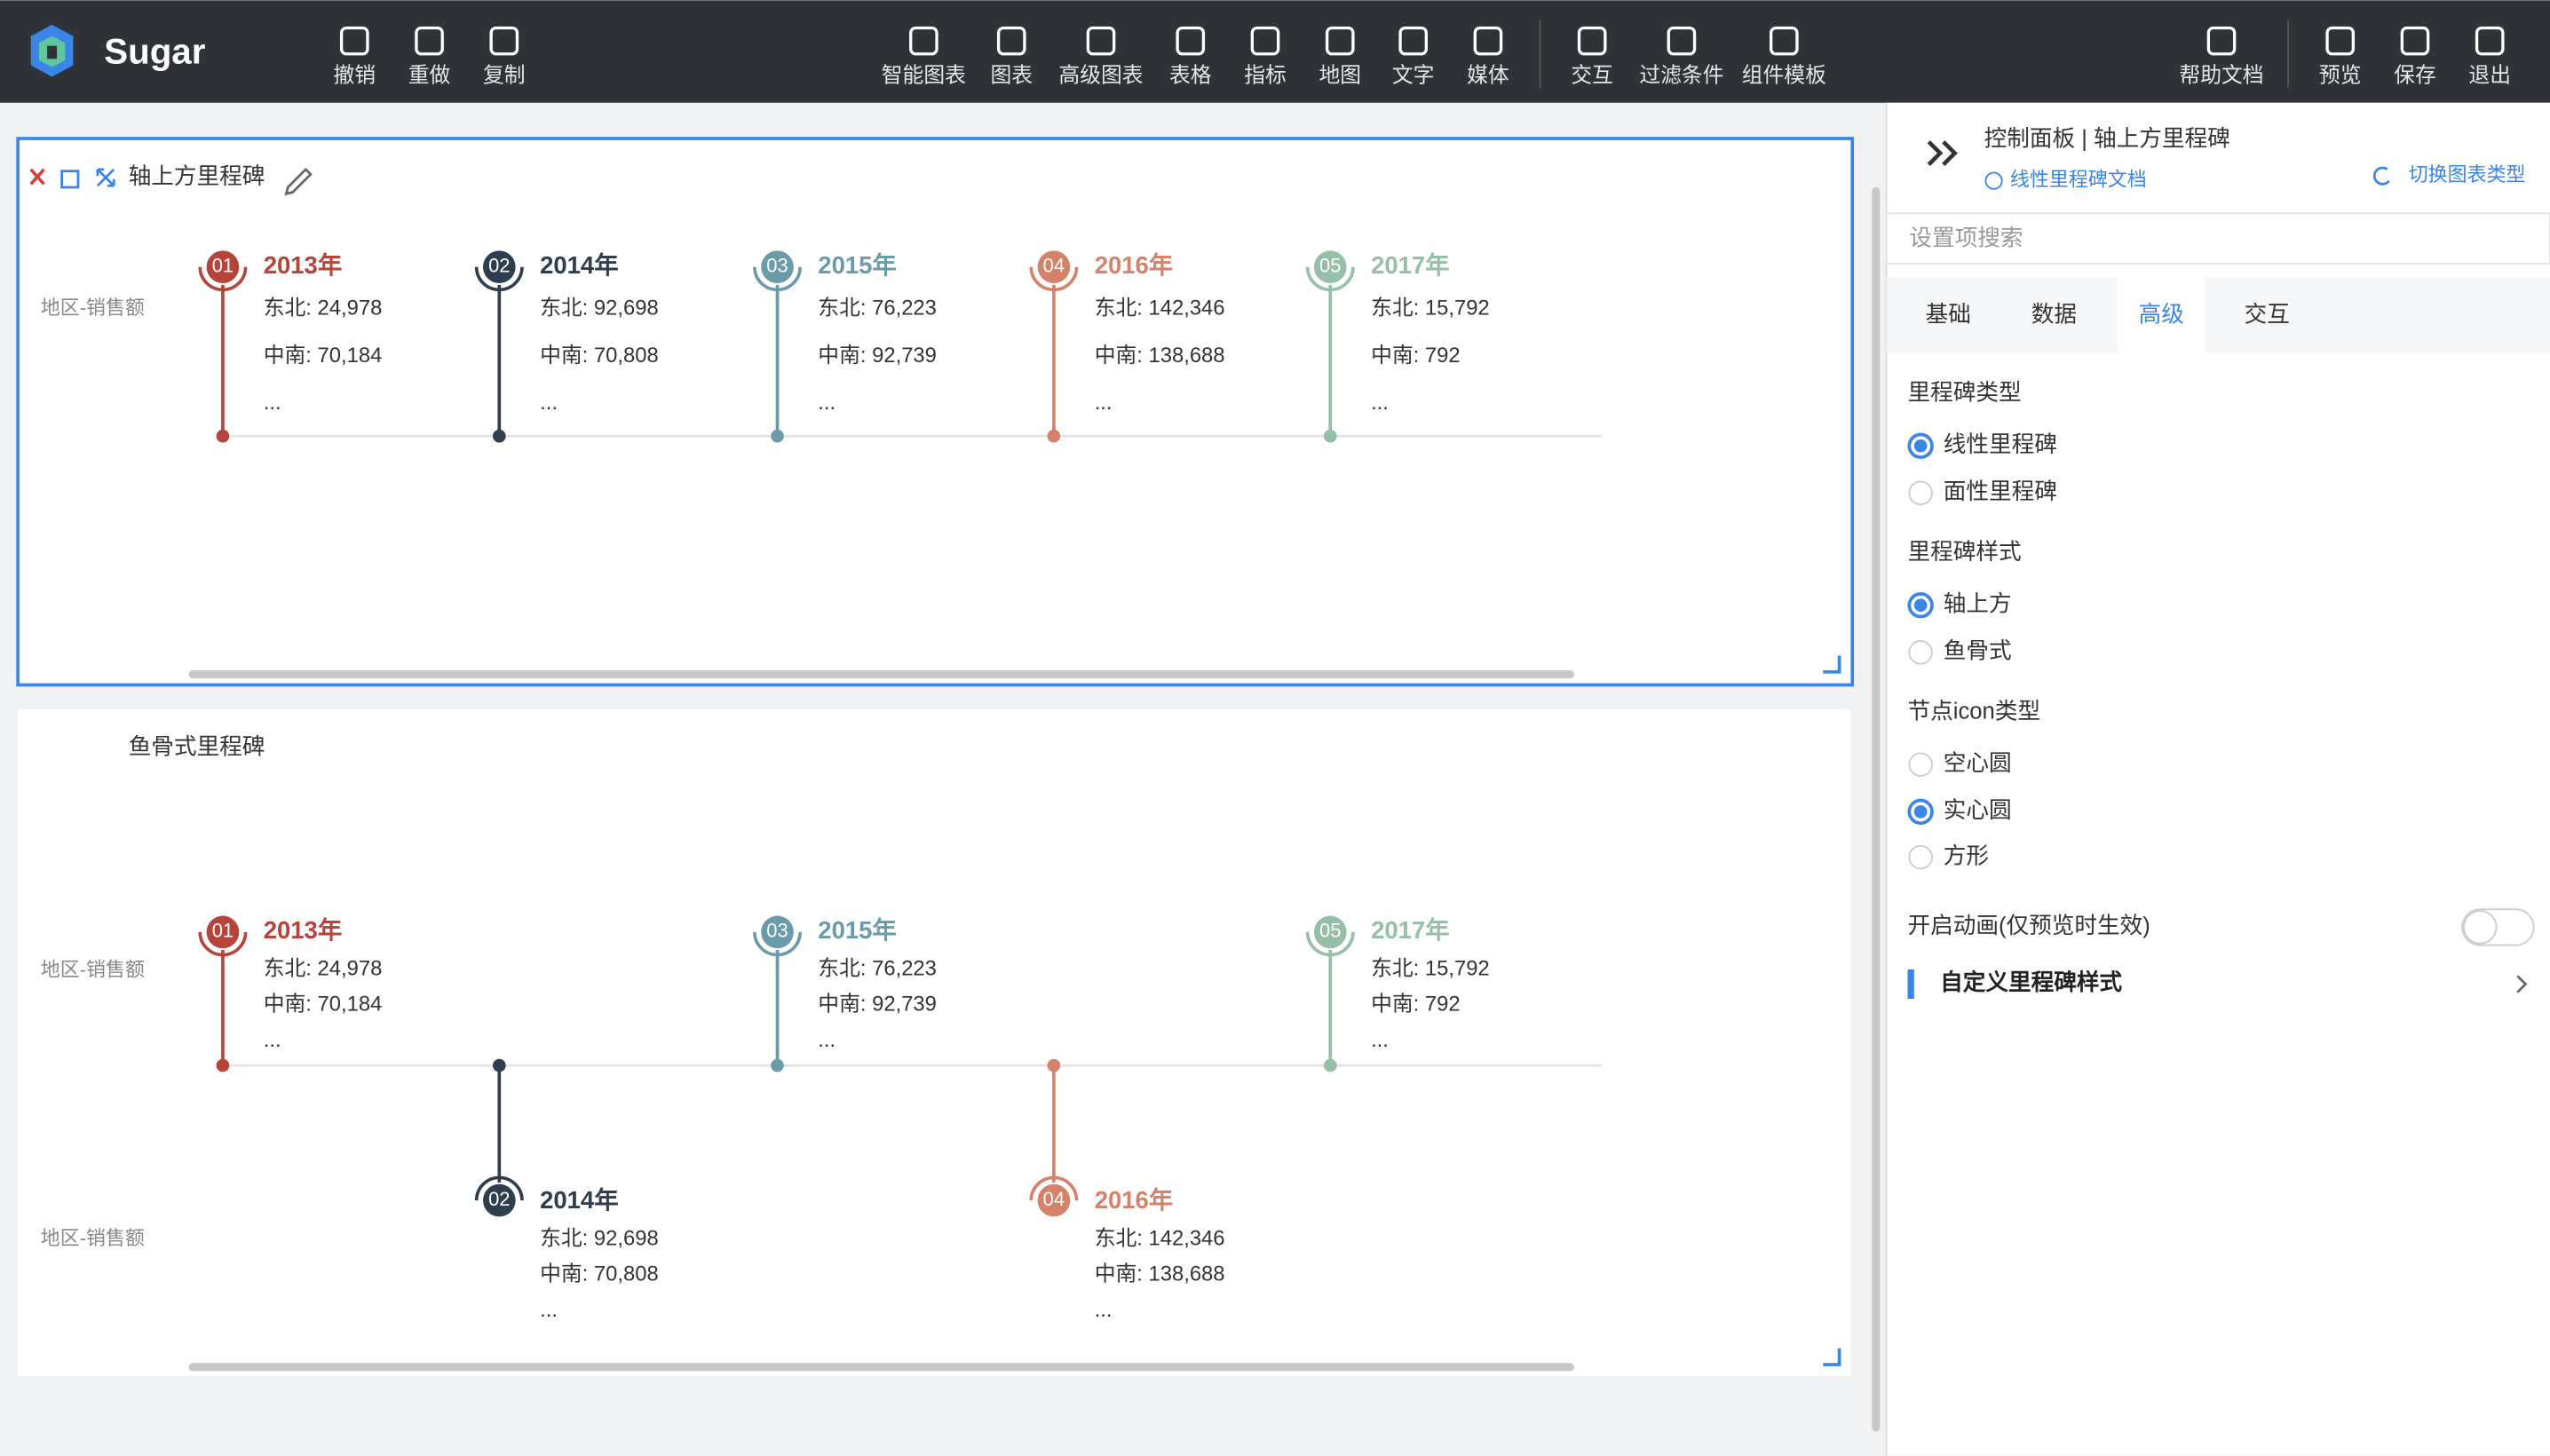 Image resolution: width=2550 pixels, height=1456 pixels. I want to click on node-index: 02, so click(499, 1199).